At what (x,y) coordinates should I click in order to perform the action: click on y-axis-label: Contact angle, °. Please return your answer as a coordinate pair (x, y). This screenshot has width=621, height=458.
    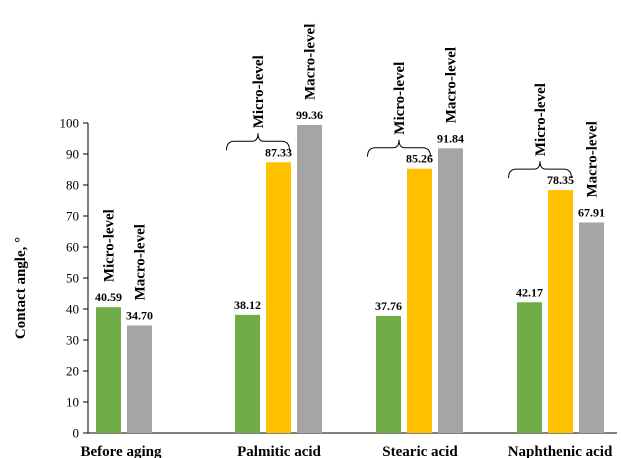
    Looking at the image, I should click on (21, 288).